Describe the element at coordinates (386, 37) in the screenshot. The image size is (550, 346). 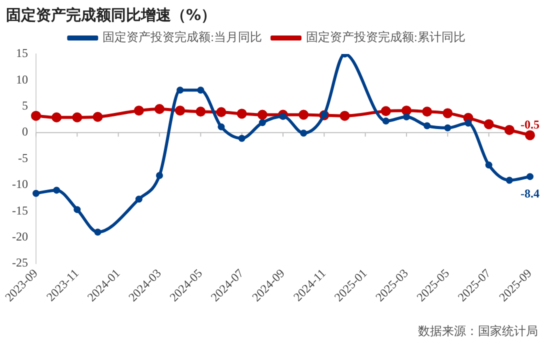
I see `legend-label: 固定资产投资完成额:累计同比` at that location.